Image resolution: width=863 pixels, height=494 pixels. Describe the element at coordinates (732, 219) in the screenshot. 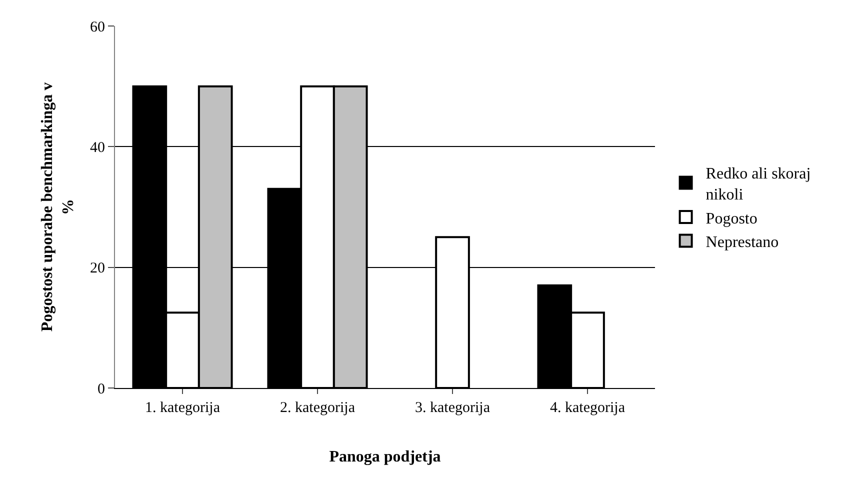

I see `legend-label: Pogosto` at that location.